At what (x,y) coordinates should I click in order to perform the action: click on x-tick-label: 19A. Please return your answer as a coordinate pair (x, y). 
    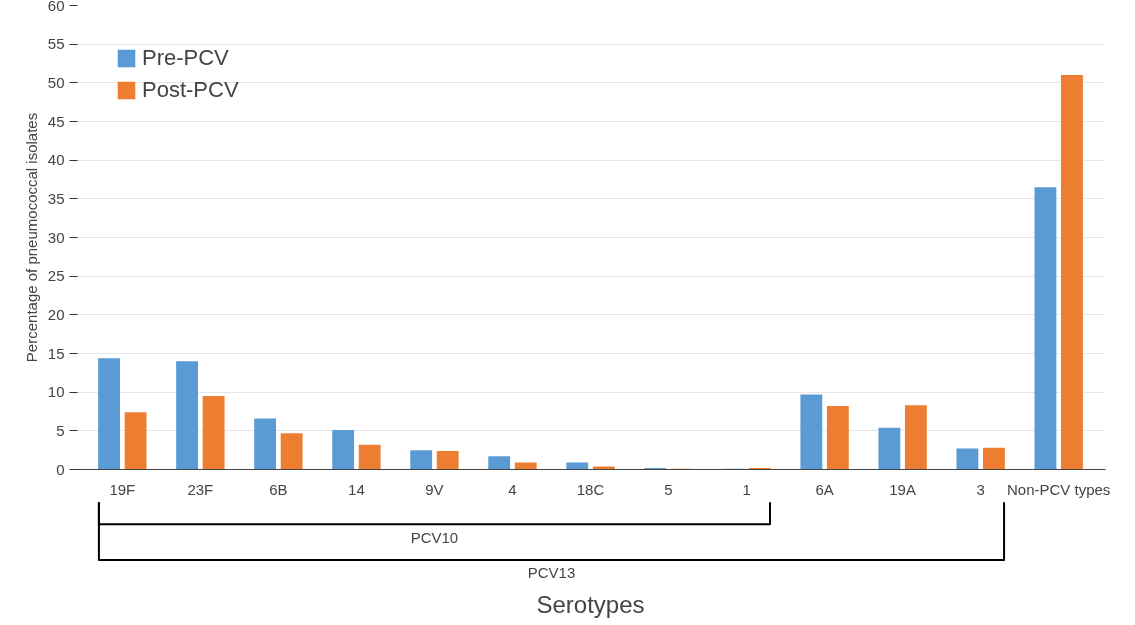
    Looking at the image, I should click on (902, 489).